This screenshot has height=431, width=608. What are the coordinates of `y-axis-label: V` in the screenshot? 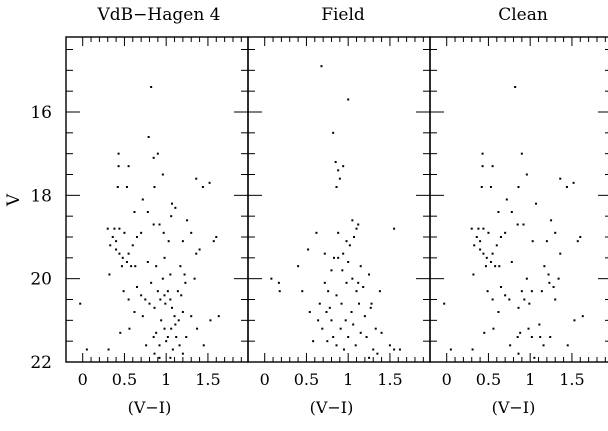 It's located at (14, 200).